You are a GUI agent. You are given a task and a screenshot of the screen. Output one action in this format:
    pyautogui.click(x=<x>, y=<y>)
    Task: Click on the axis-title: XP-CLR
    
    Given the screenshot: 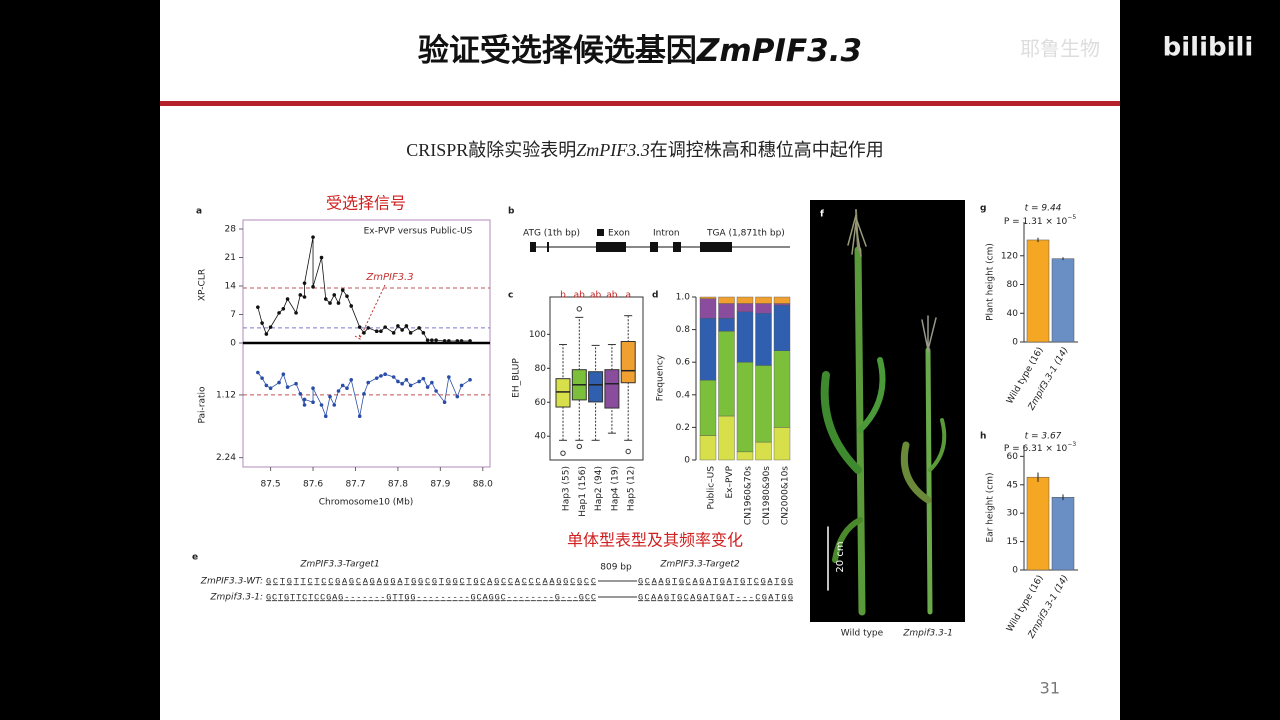 What is the action you would take?
    pyautogui.click(x=203, y=285)
    